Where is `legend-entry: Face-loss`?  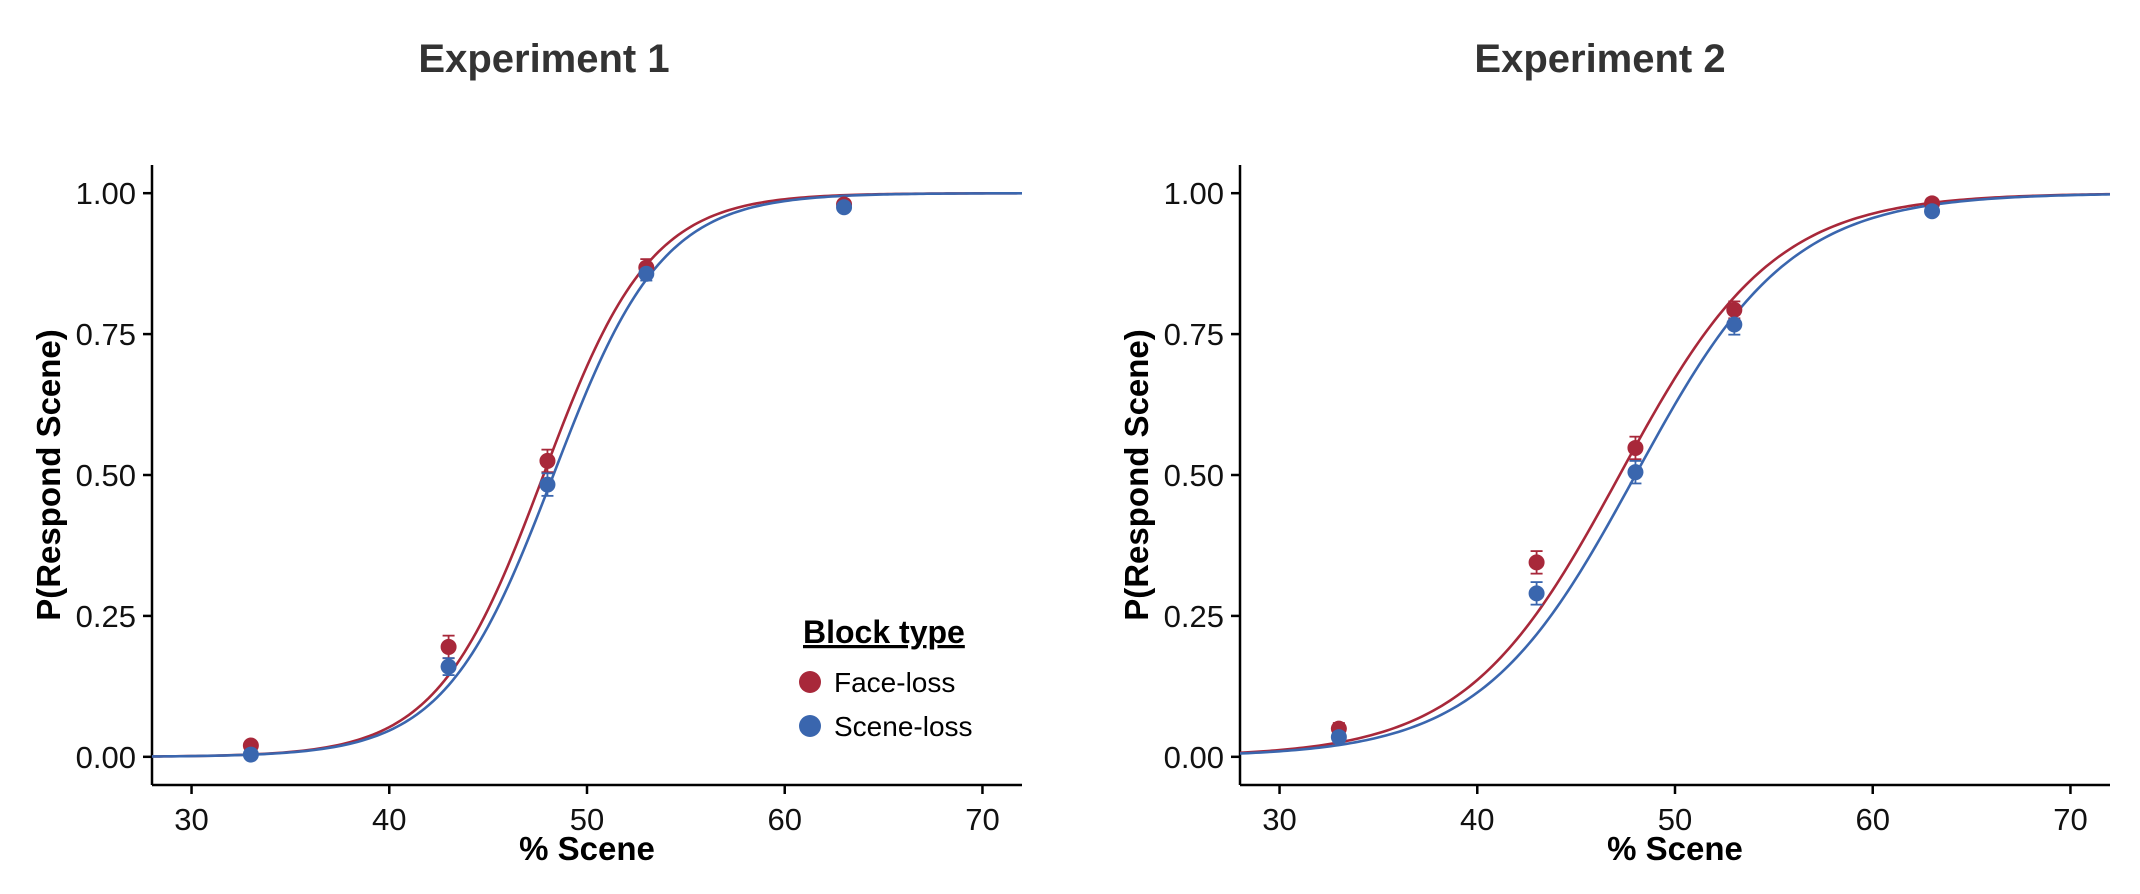
legend-entry: Face-loss is located at coordinates (894, 682).